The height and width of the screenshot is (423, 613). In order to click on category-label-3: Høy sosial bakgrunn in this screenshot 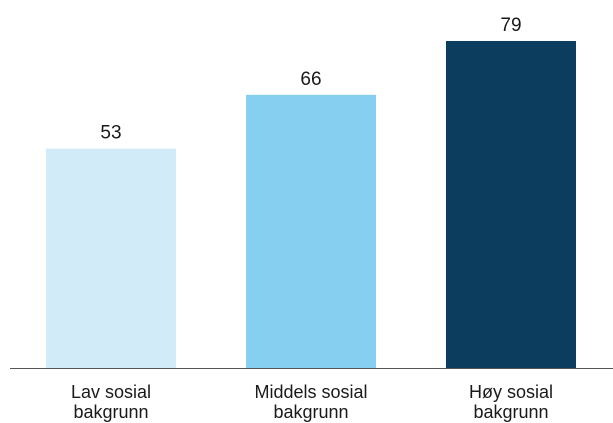, I will do `click(511, 402)`.